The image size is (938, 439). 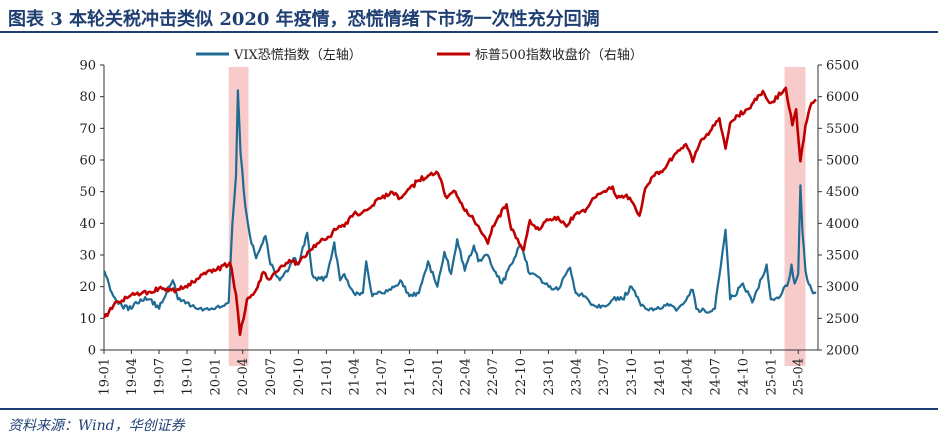 What do you see at coordinates (327, 376) in the screenshot?
I see `x-tick-label: 21-01` at bounding box center [327, 376].